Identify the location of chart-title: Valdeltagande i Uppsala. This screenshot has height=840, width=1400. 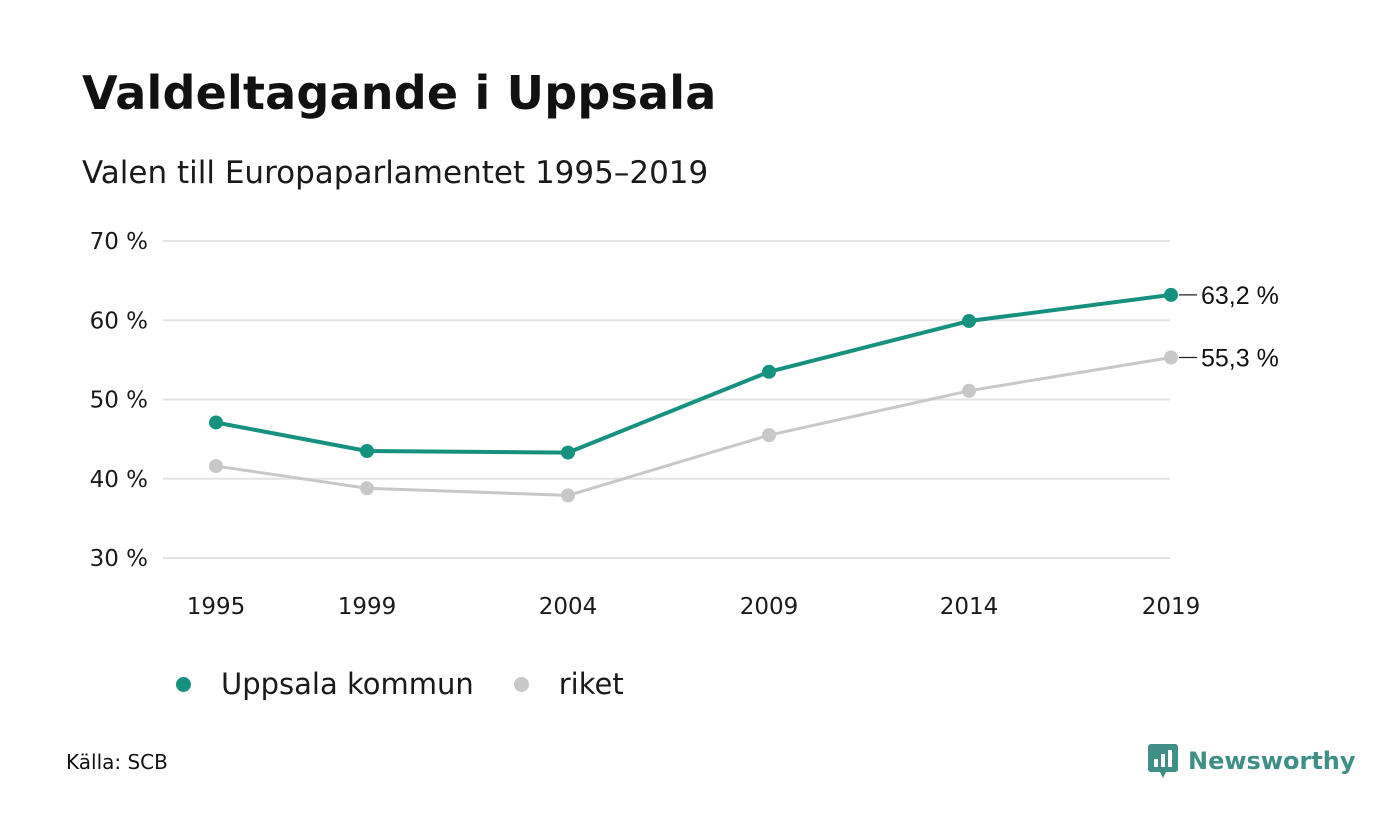
(399, 93).